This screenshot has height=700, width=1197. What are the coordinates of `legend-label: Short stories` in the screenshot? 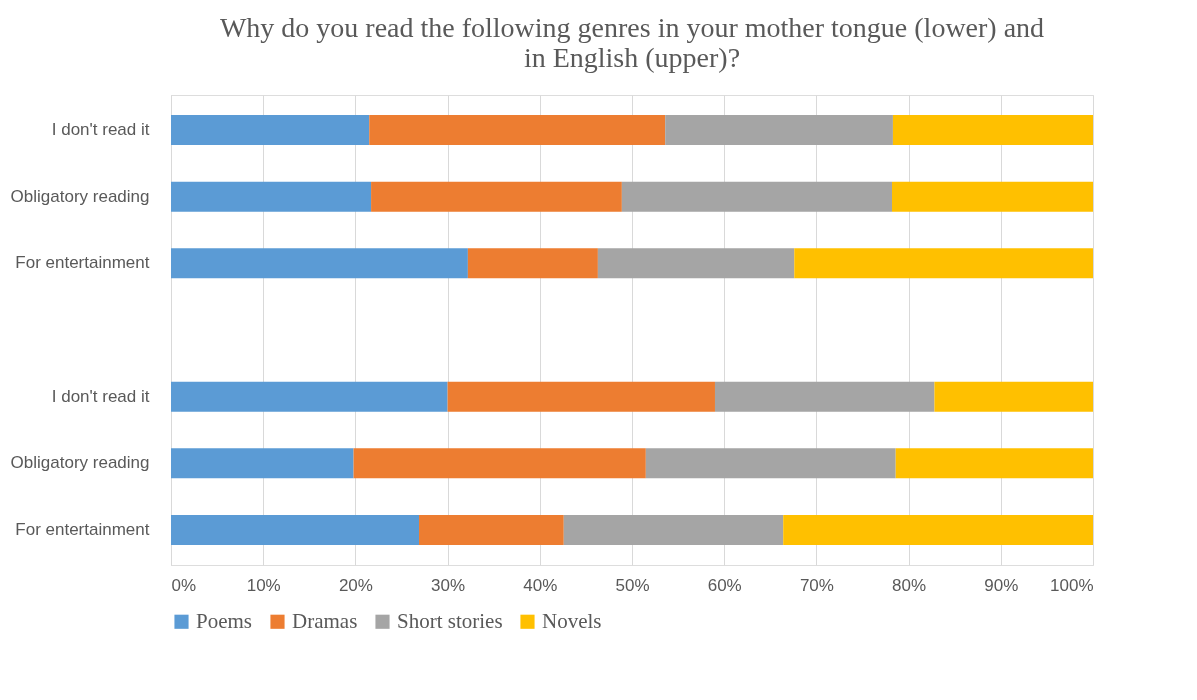 It's located at (450, 620).